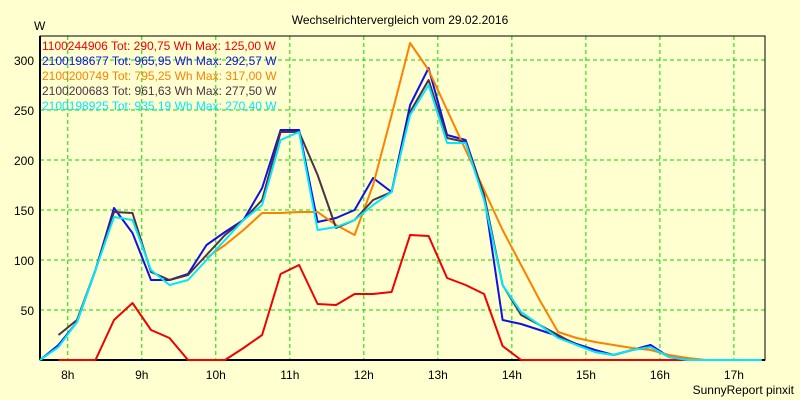  Describe the element at coordinates (438, 375) in the screenshot. I see `x-tick-label: 13h` at that location.